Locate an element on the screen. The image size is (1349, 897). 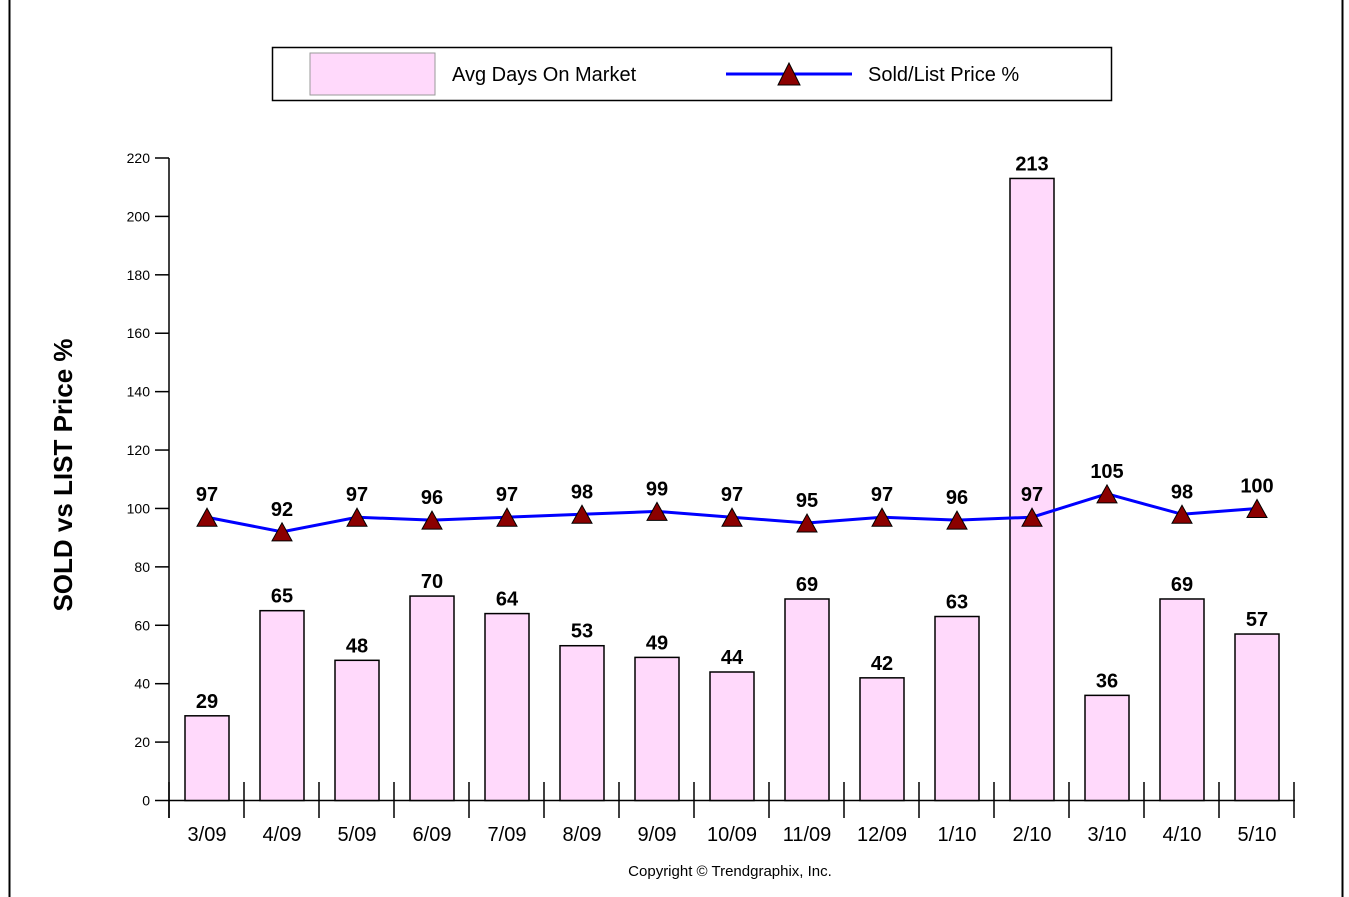
bar-value-label: 49 is located at coordinates (657, 643).